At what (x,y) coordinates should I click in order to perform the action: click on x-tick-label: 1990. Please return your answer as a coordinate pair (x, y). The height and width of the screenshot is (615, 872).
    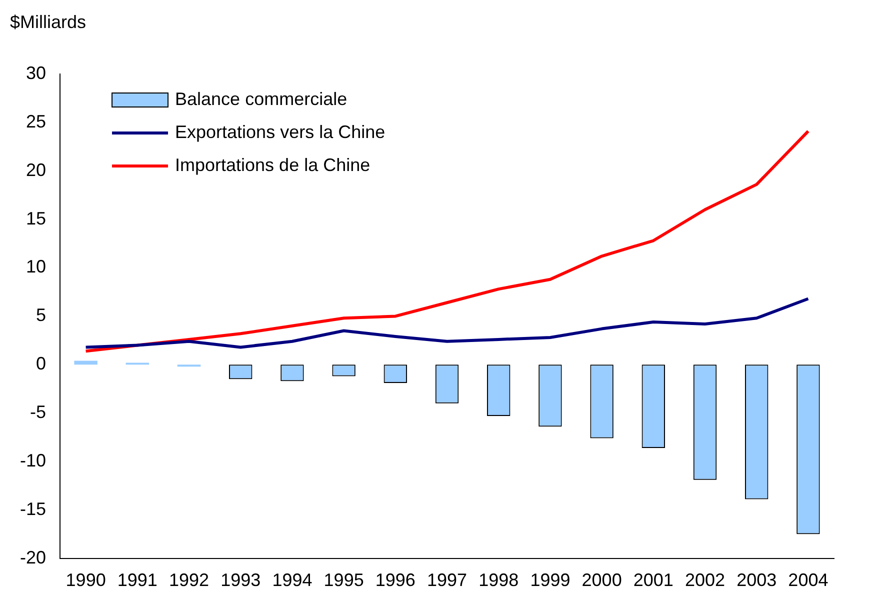
    Looking at the image, I should click on (86, 580).